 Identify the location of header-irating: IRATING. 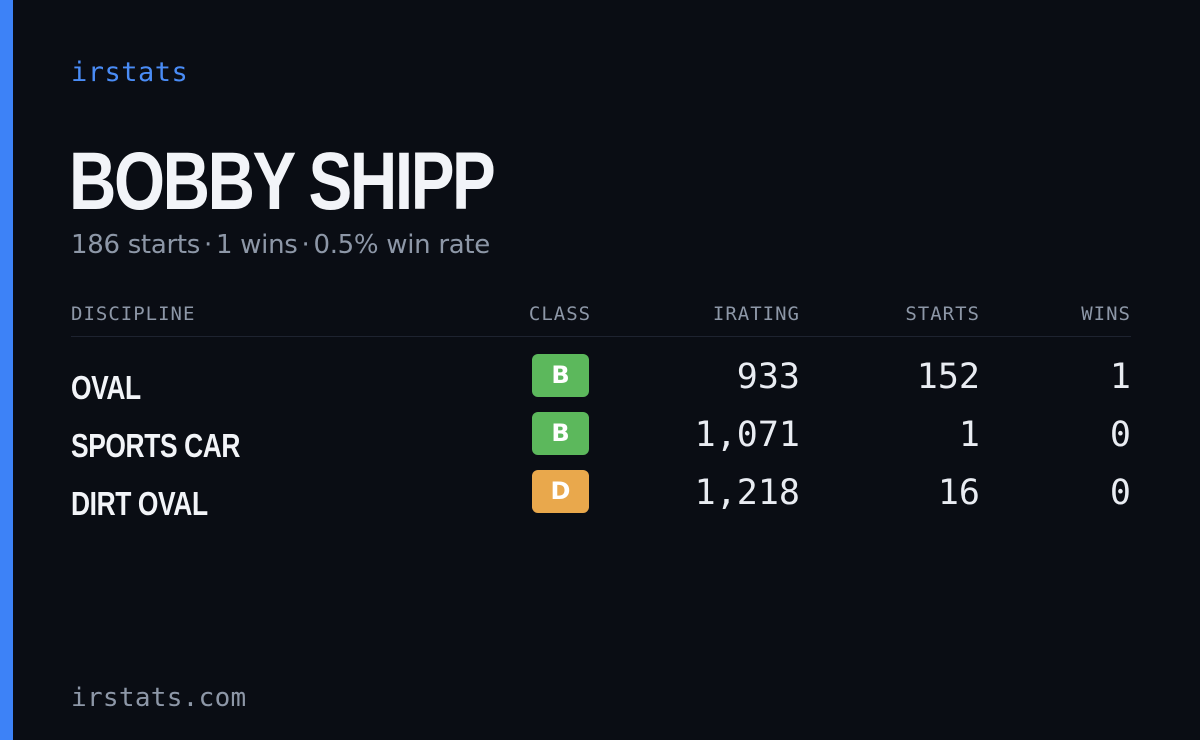
(756, 314).